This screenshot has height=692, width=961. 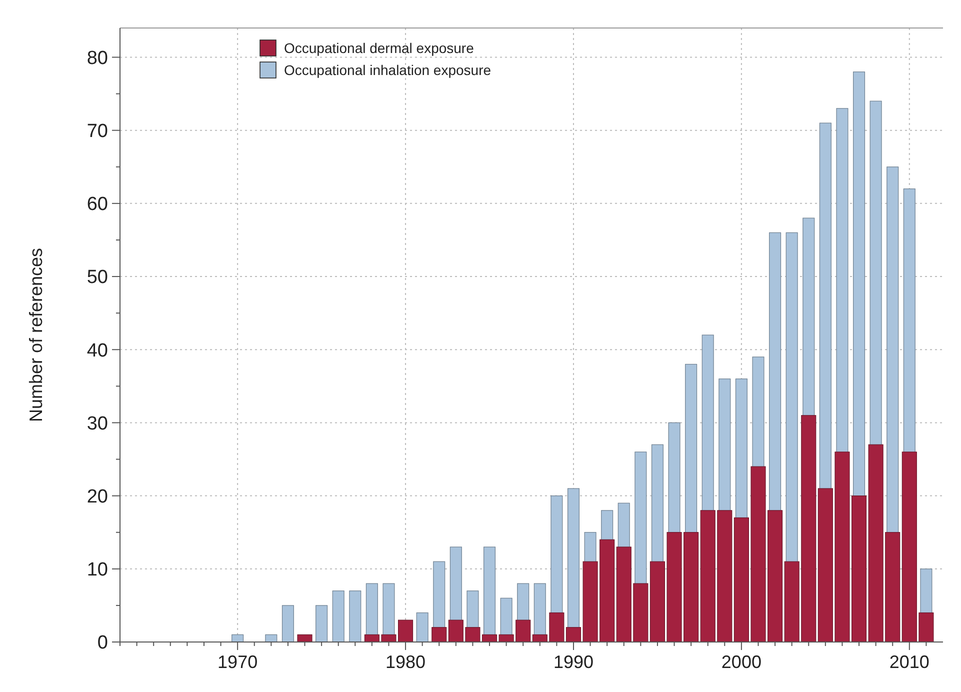 I want to click on x-tick-label: 2000, so click(x=741, y=662).